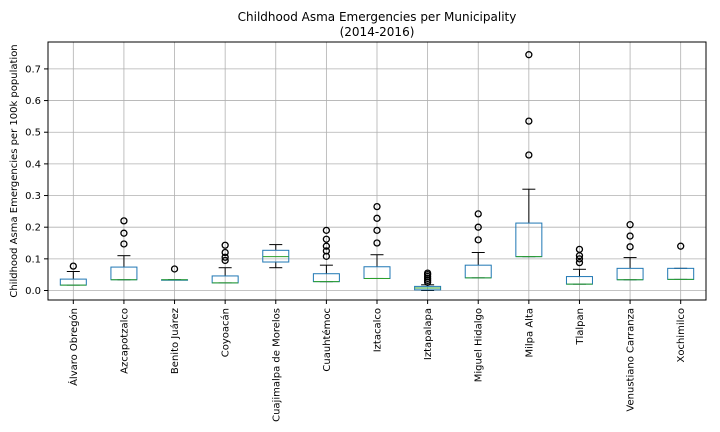 The image size is (720, 432). I want to click on x-tick-label: Milpa Alta, so click(529, 333).